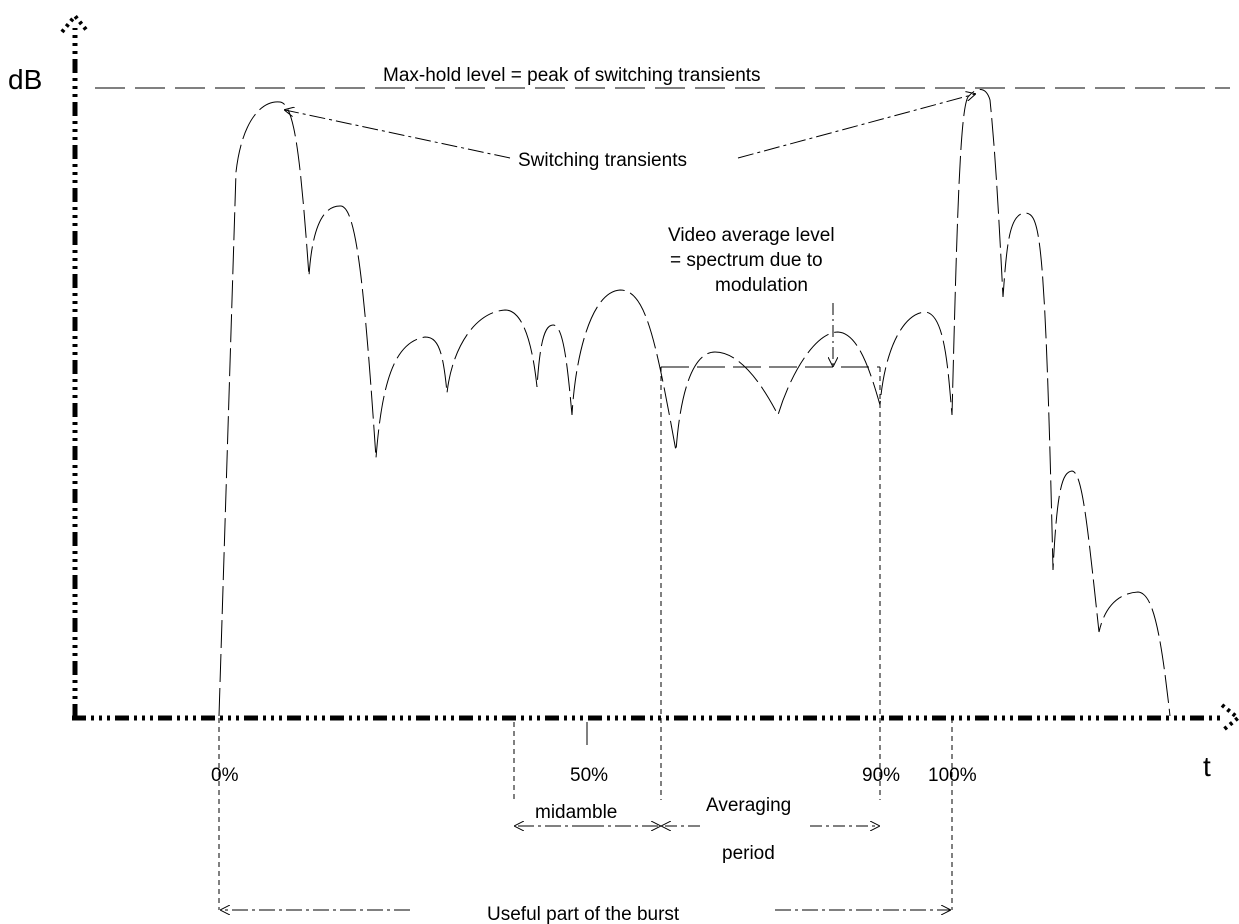 The image size is (1239, 924). I want to click on averaging-label-line1: Averaging, so click(748, 805).